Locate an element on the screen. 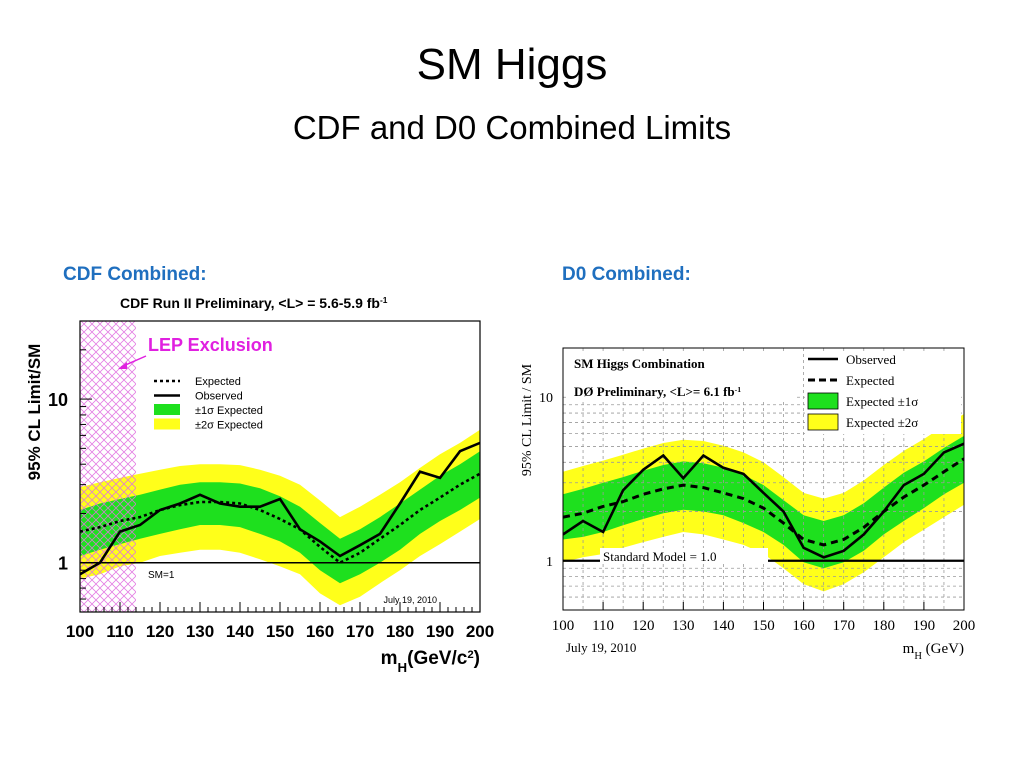 The height and width of the screenshot is (768, 1024). cdf-panel-label: CDF Combined: is located at coordinates (135, 274).